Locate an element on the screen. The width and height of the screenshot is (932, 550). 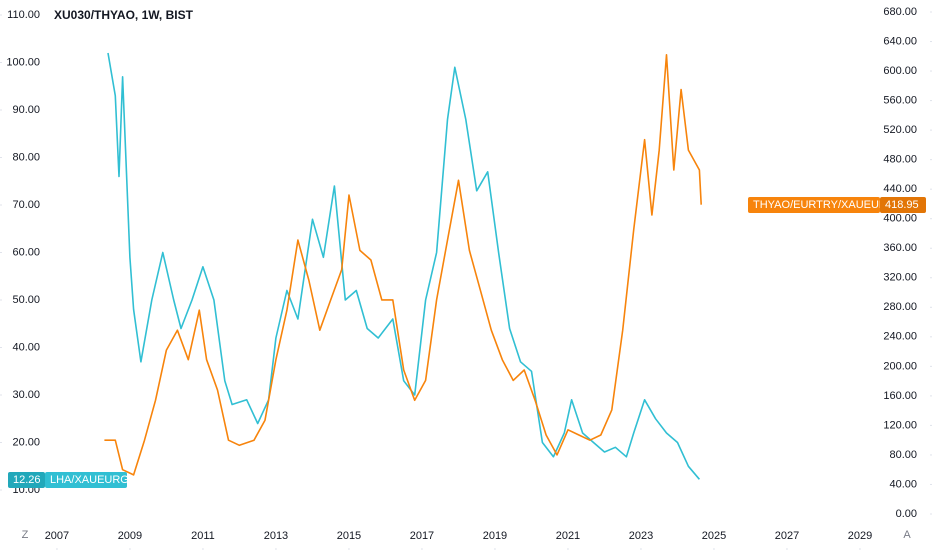
y2-tick-label: 200.00 is located at coordinates (900, 366).